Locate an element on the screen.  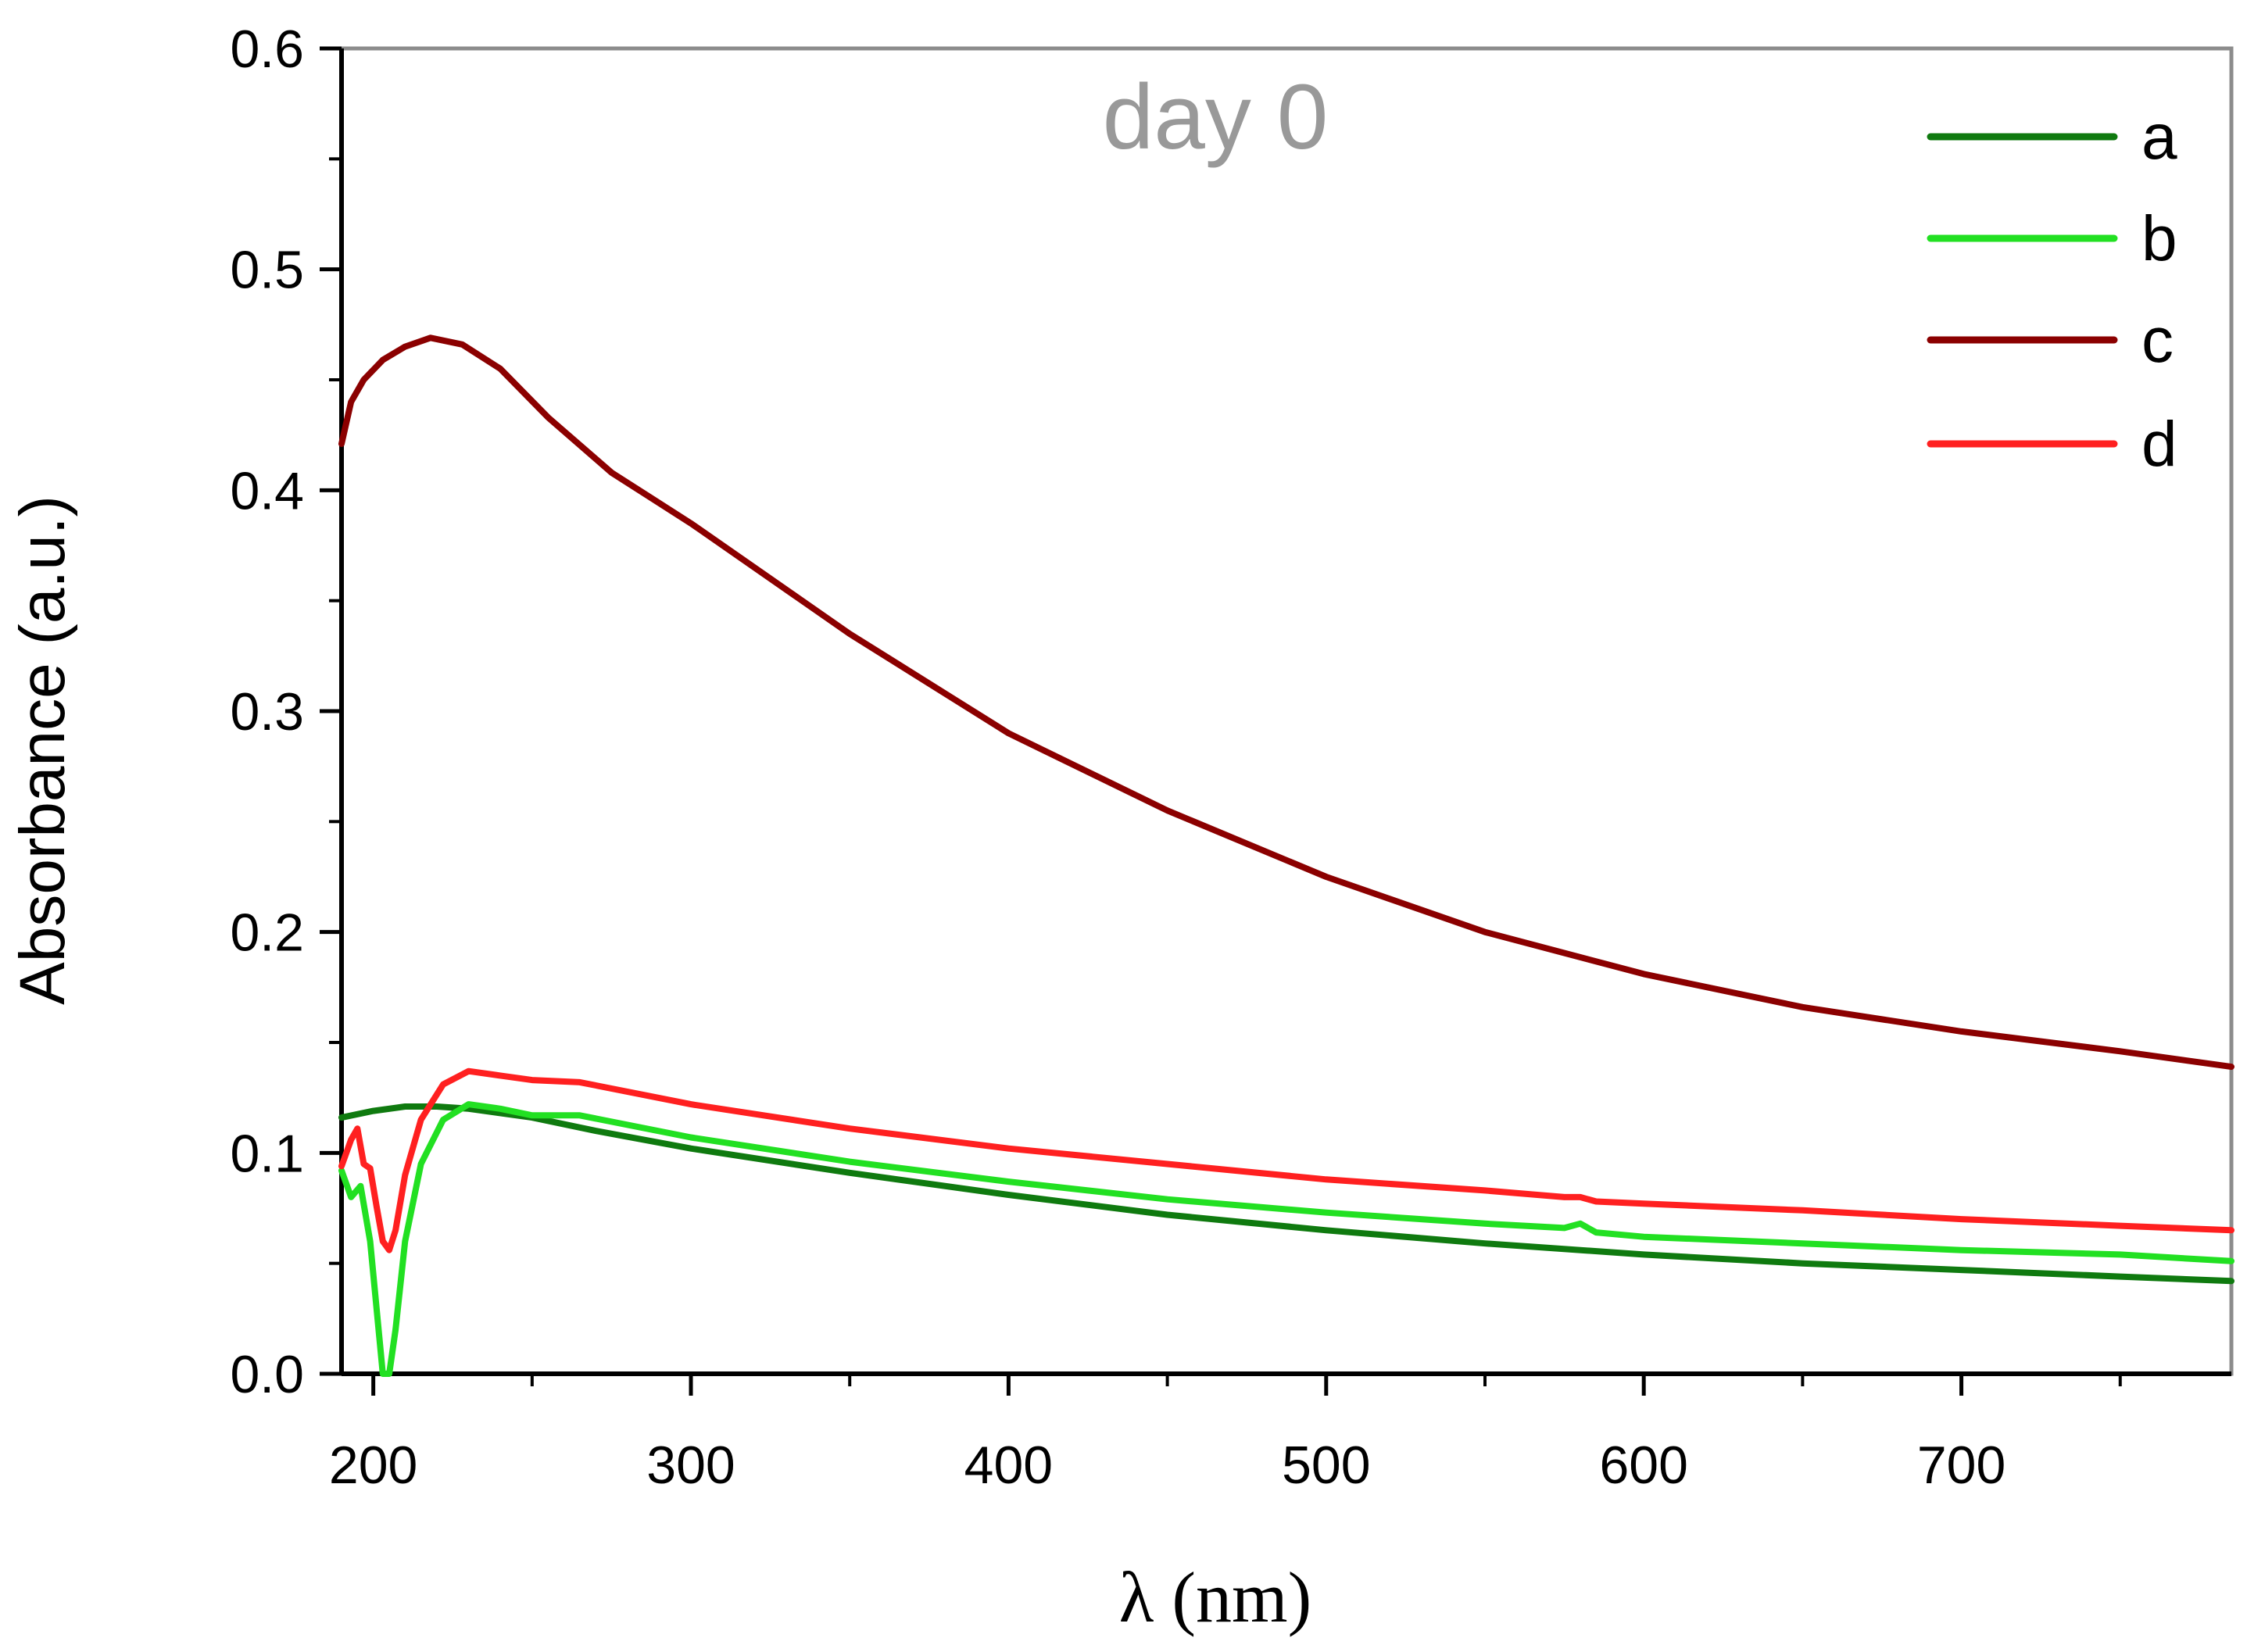
legend-label-a: a is located at coordinates (2159, 137).